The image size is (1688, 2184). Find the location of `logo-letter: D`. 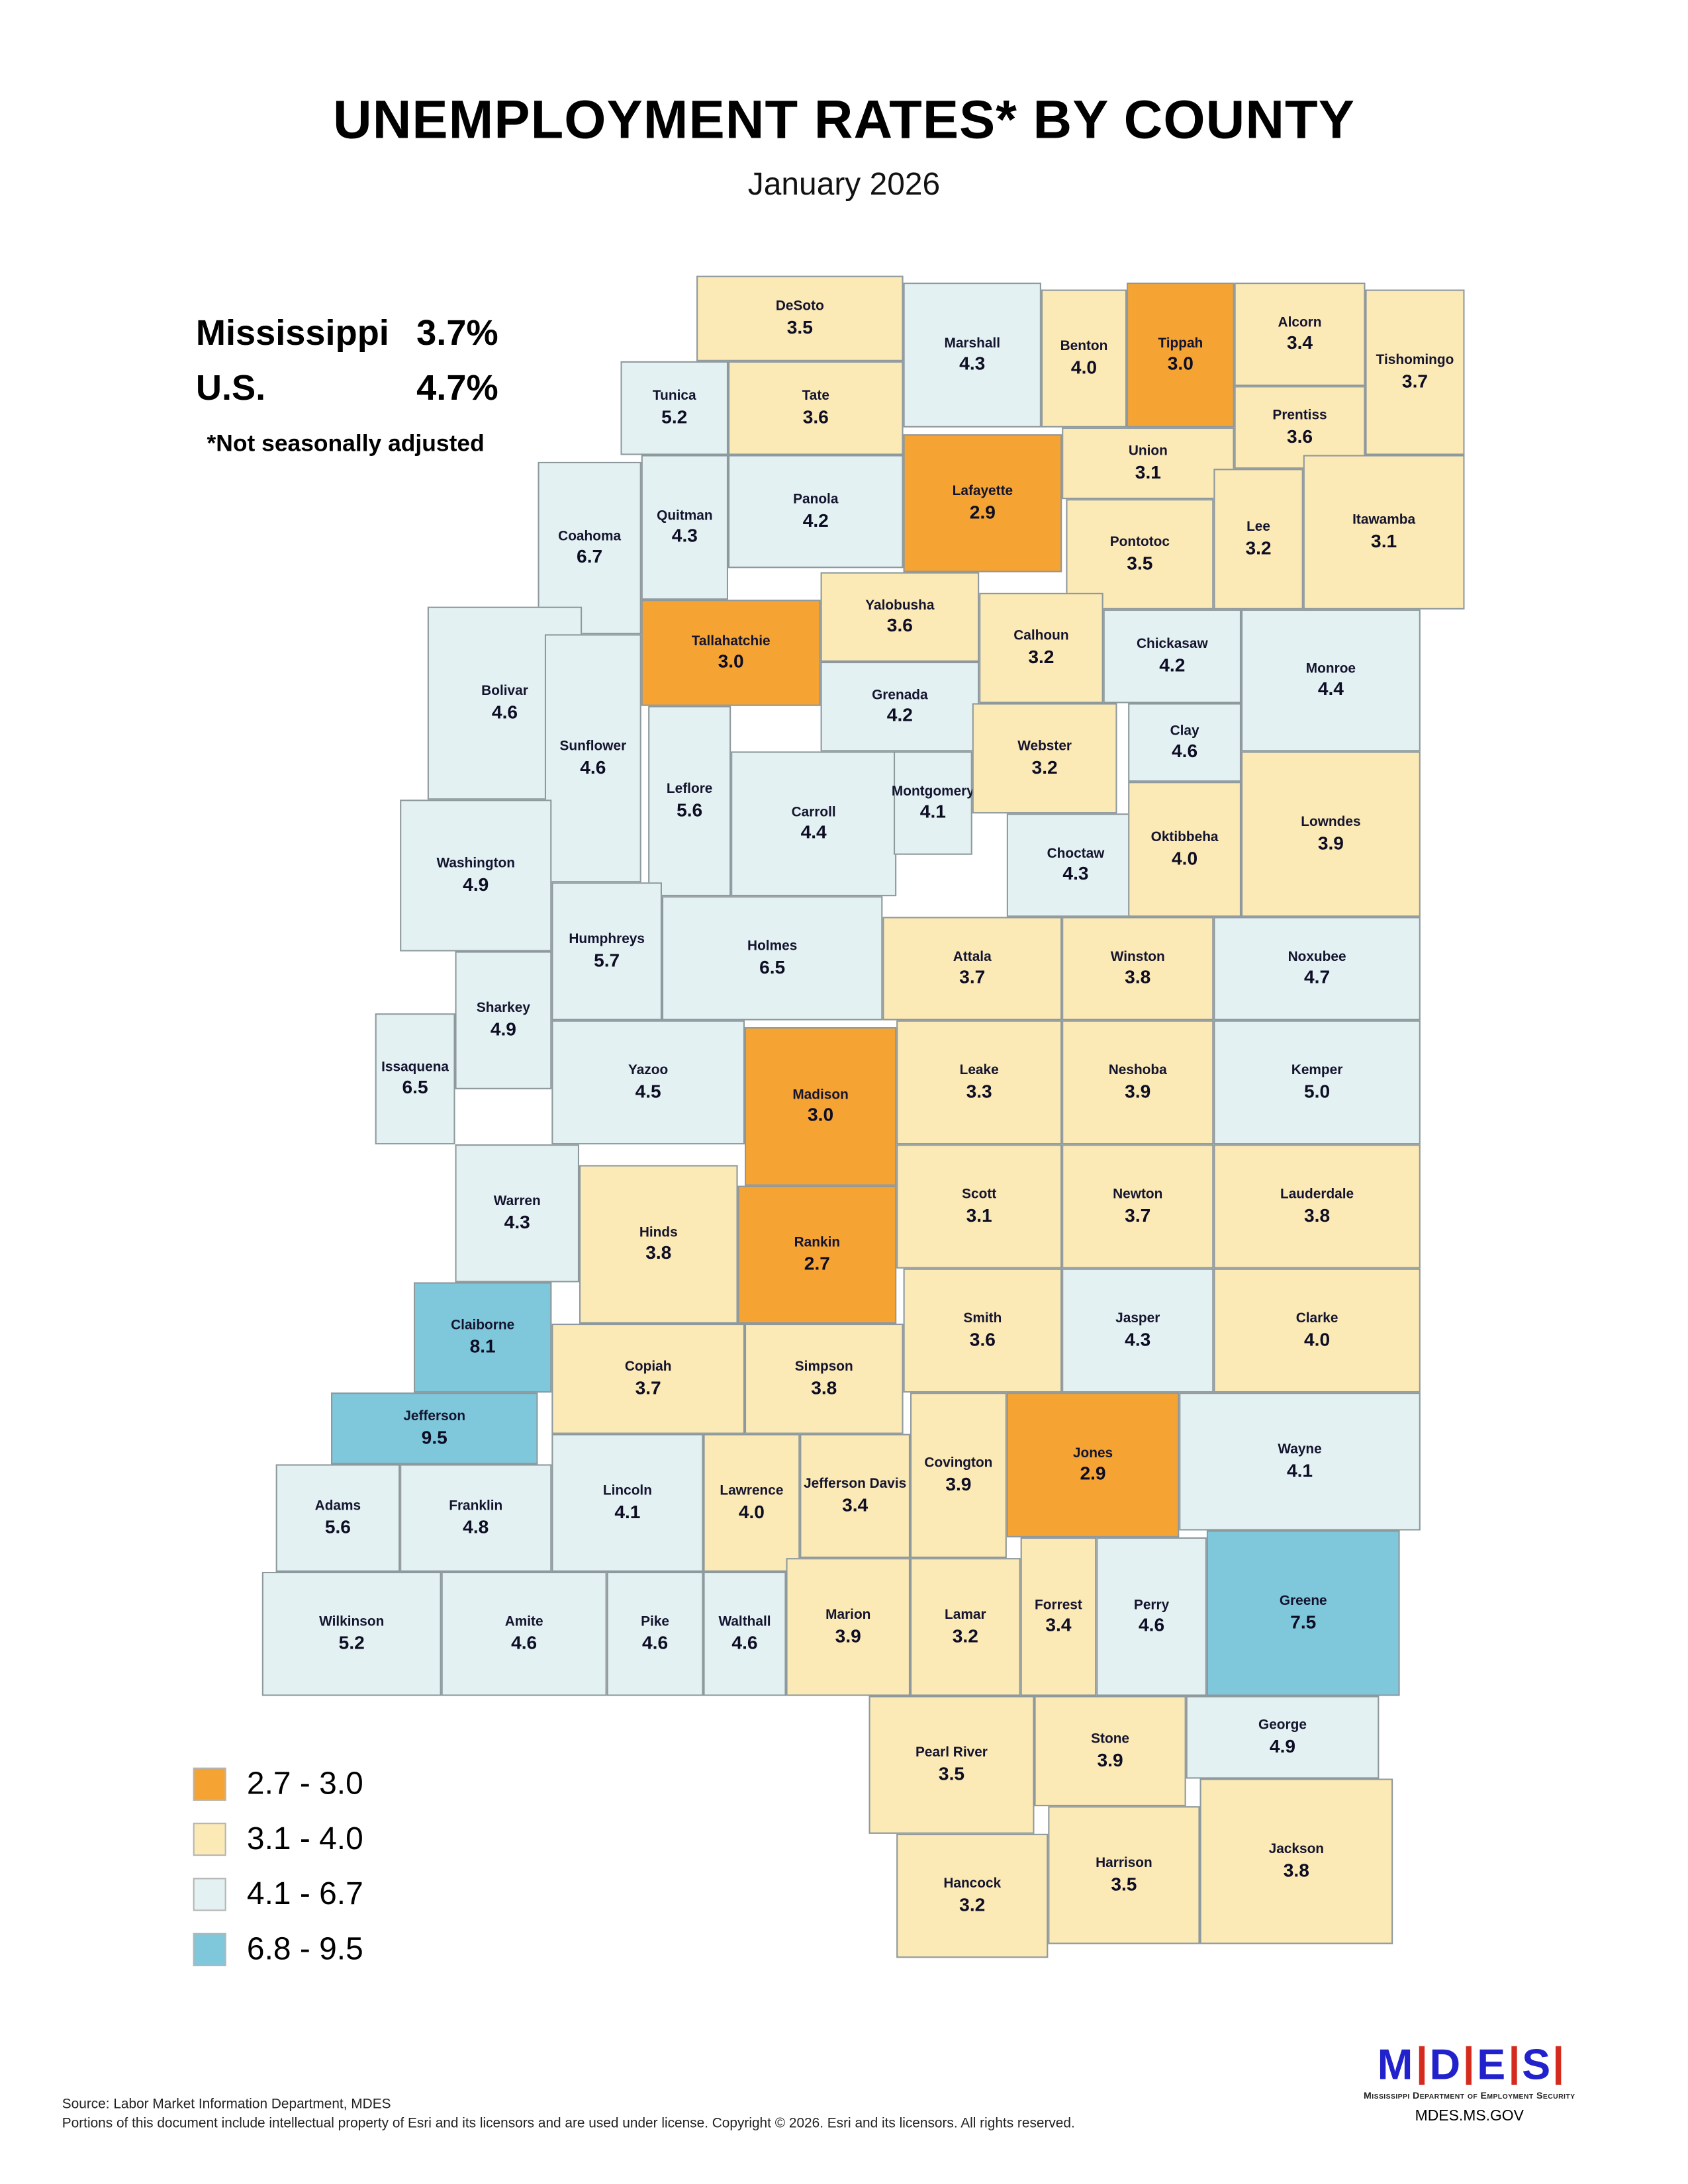

logo-letter: D is located at coordinates (1445, 2064).